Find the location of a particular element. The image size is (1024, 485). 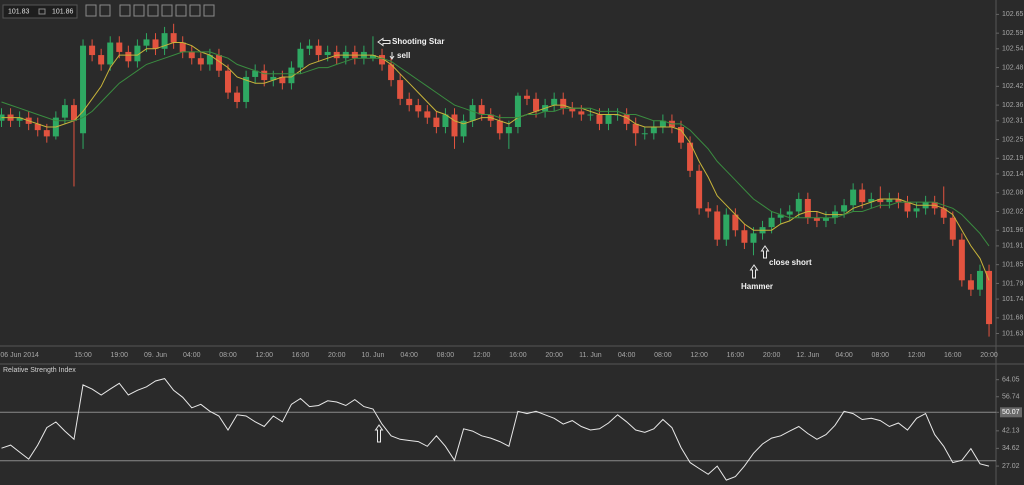

y-tick-label: 102.36 is located at coordinates (1013, 105).